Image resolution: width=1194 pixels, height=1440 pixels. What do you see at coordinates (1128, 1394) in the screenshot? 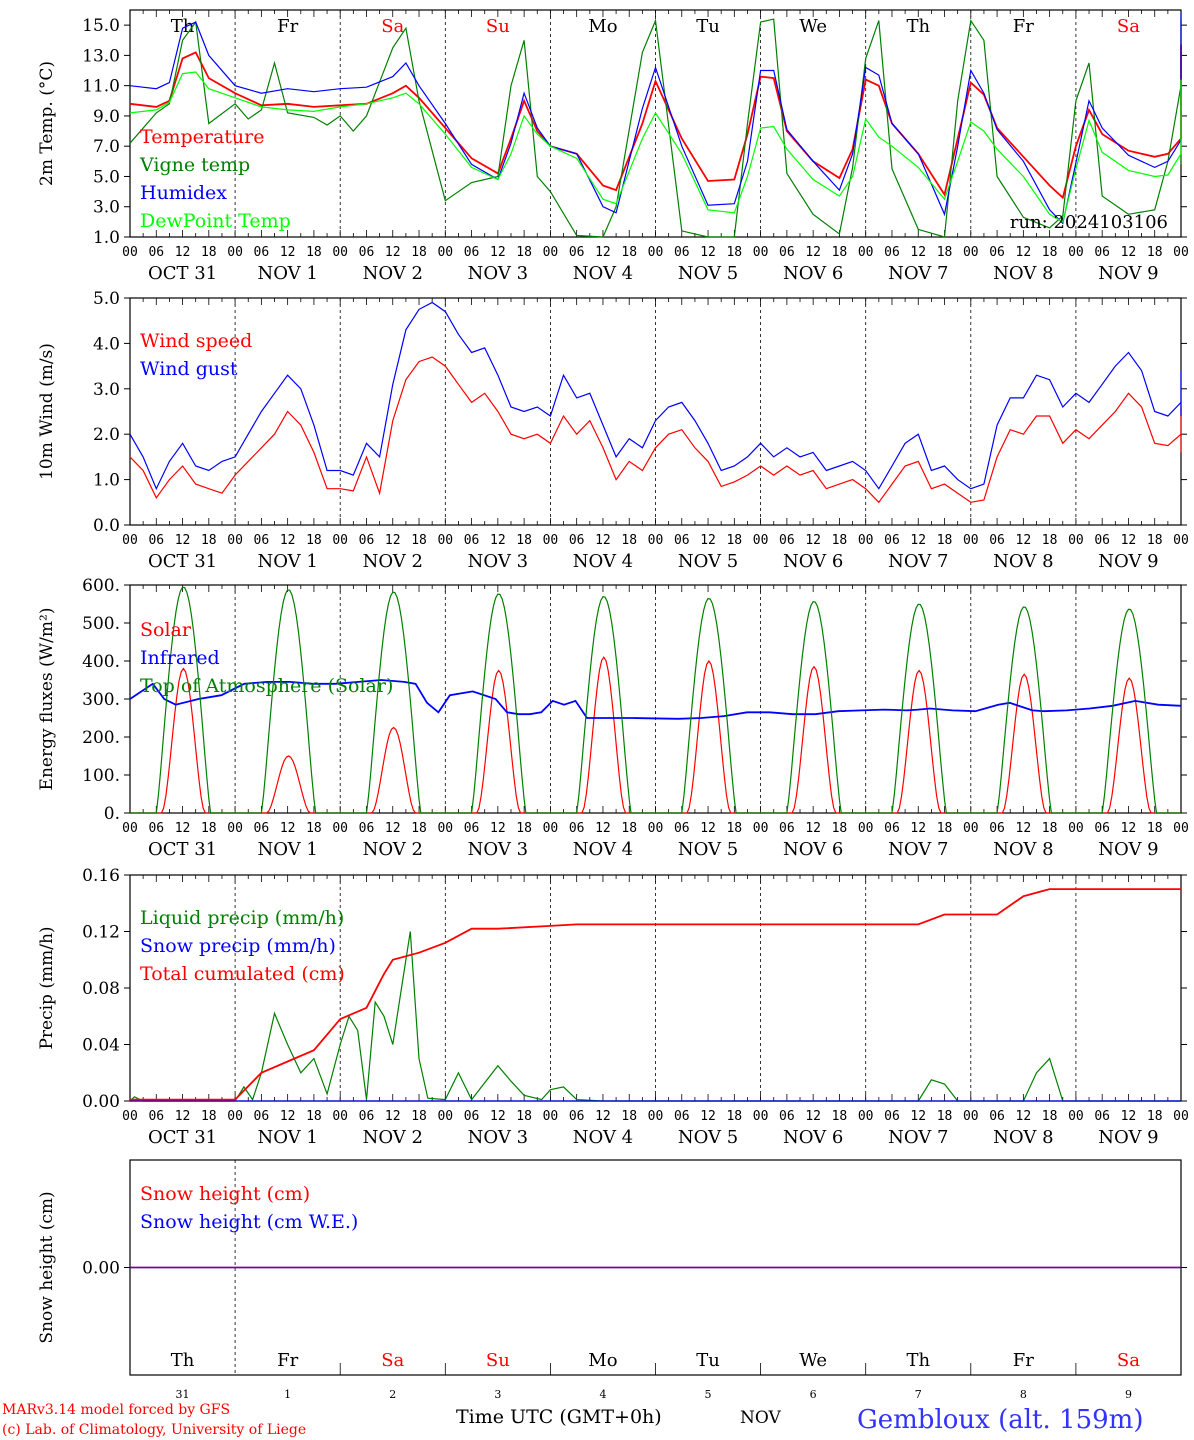
I see `day-number-label: 9` at bounding box center [1128, 1394].